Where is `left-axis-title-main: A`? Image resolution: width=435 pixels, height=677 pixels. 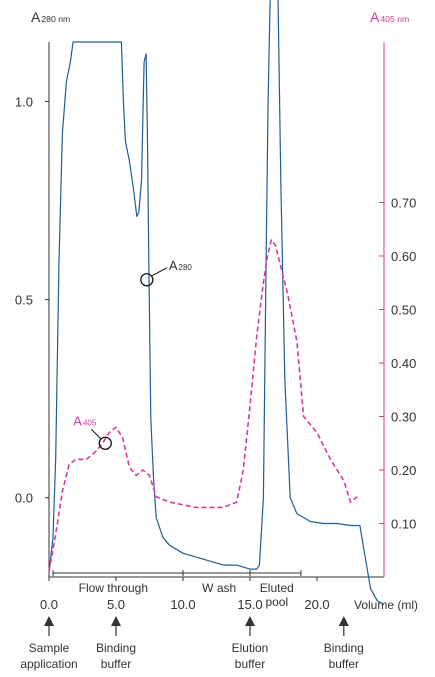 left-axis-title-main: A is located at coordinates (36, 17).